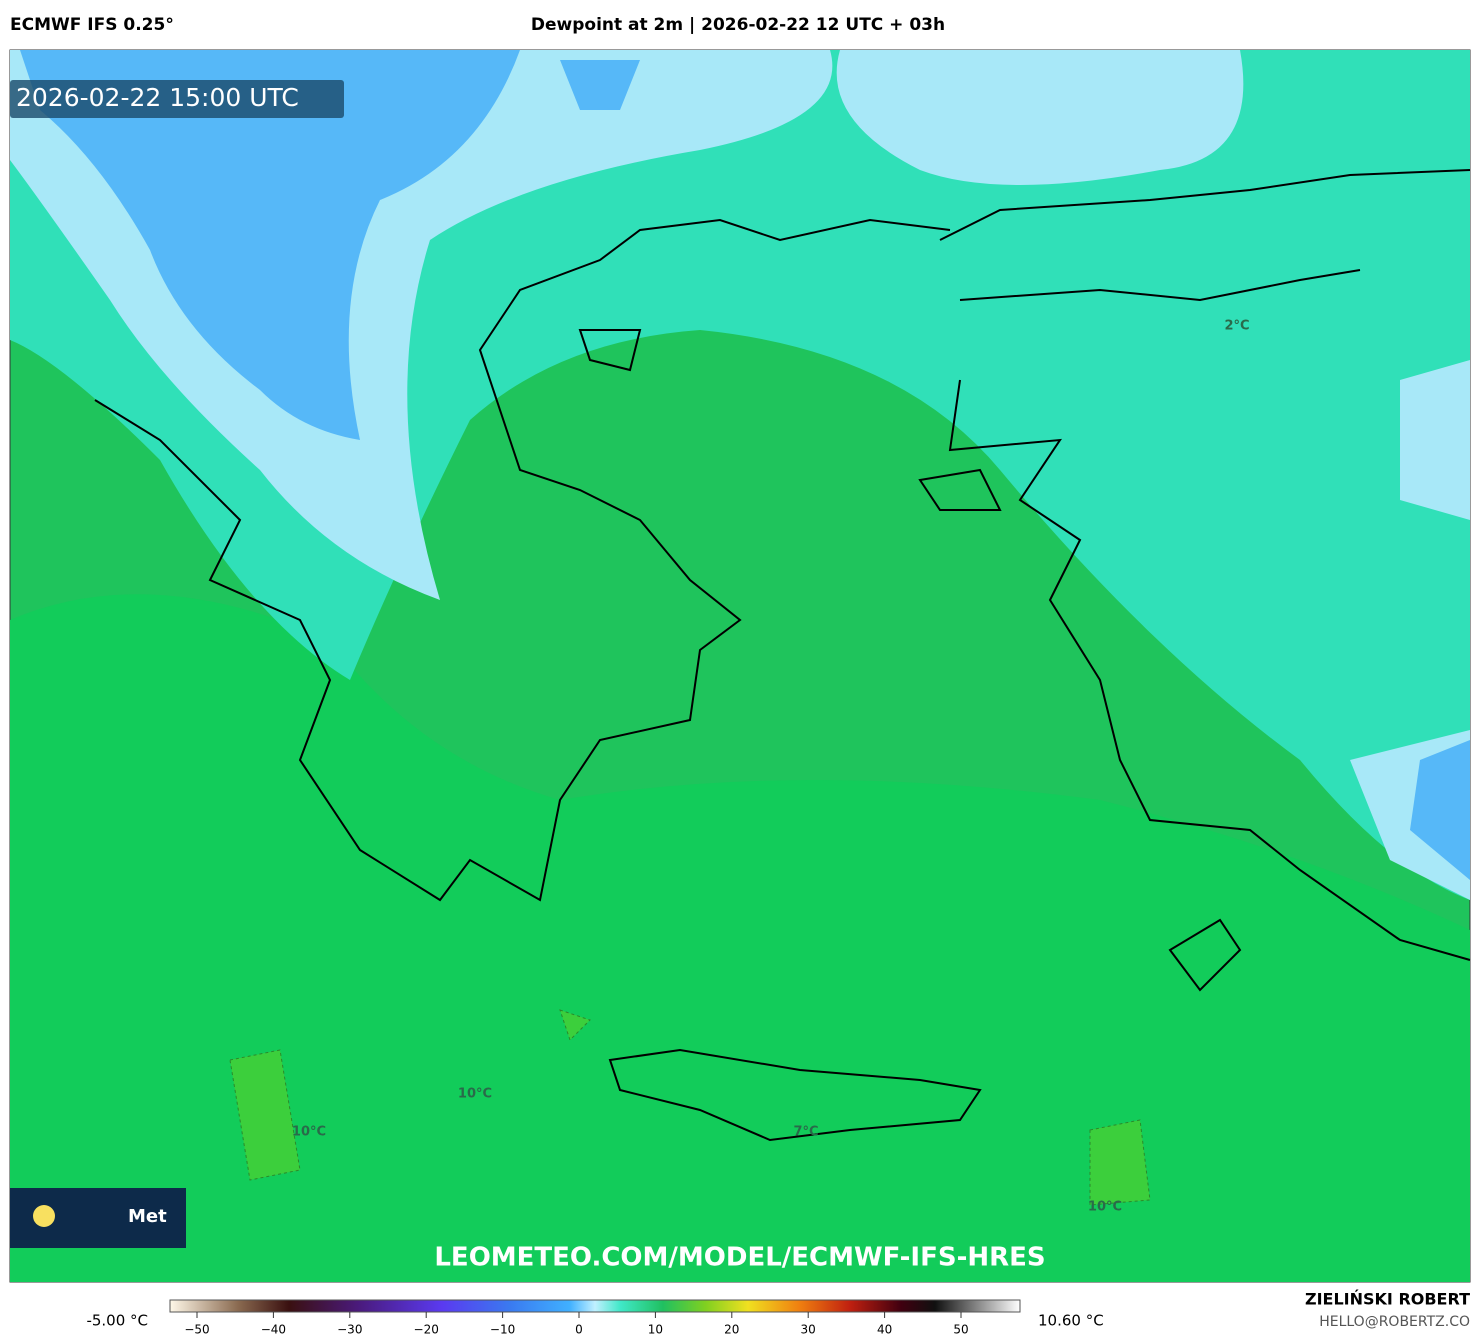 This screenshot has width=1479, height=1342. I want to click on colorbar-tick-label: 40, so click(884, 1330).